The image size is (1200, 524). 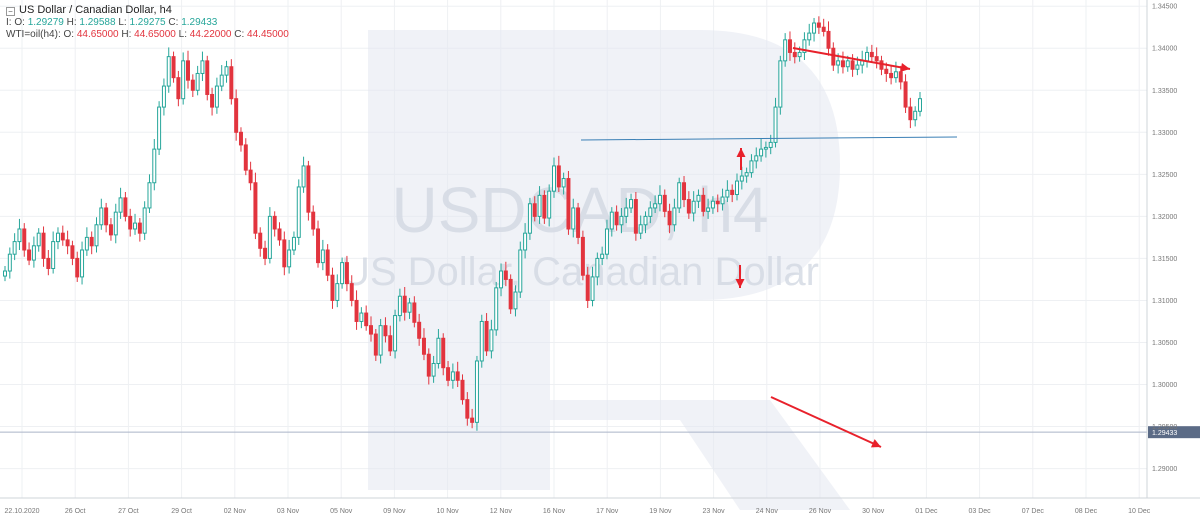 I want to click on y-tick-label: 1.31000, so click(x=1164, y=301).